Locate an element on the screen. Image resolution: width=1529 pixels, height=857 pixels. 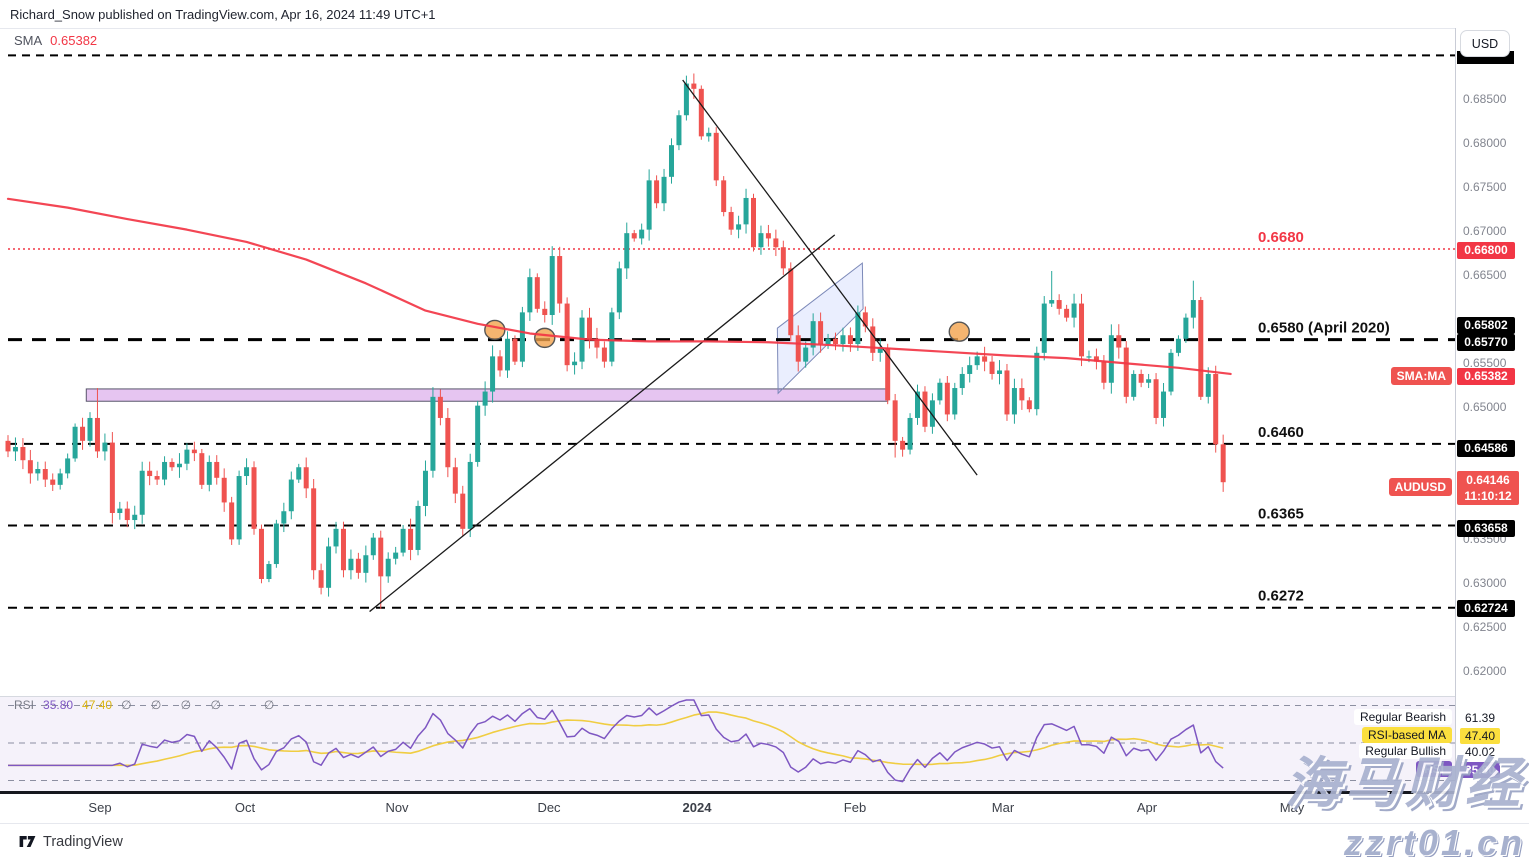
rsi-pane-chart is located at coordinates (727, 744).